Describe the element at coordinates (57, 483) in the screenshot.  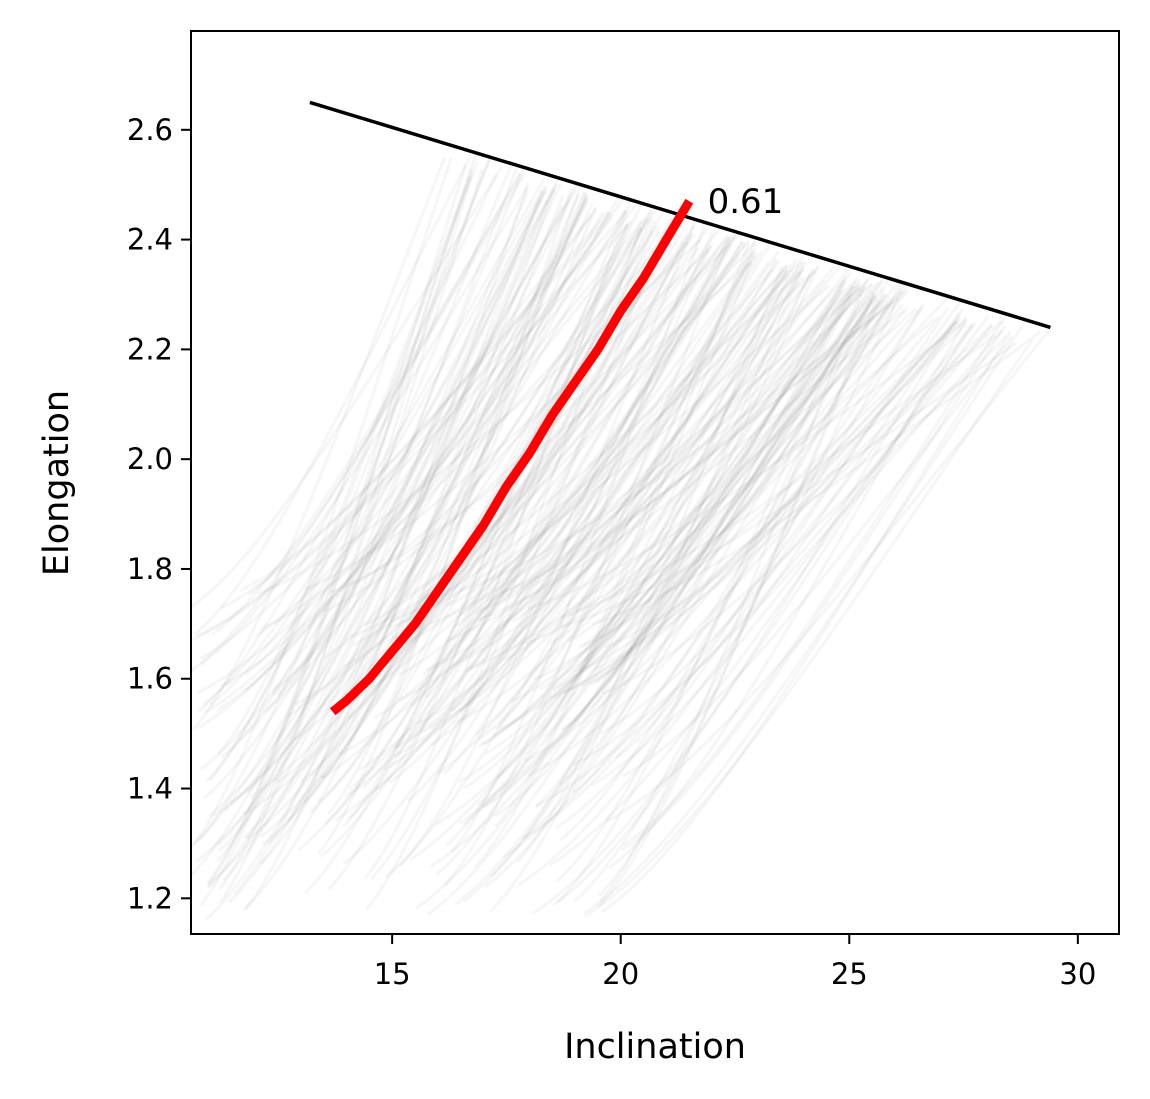
I see `y-axis-label: Elongation` at that location.